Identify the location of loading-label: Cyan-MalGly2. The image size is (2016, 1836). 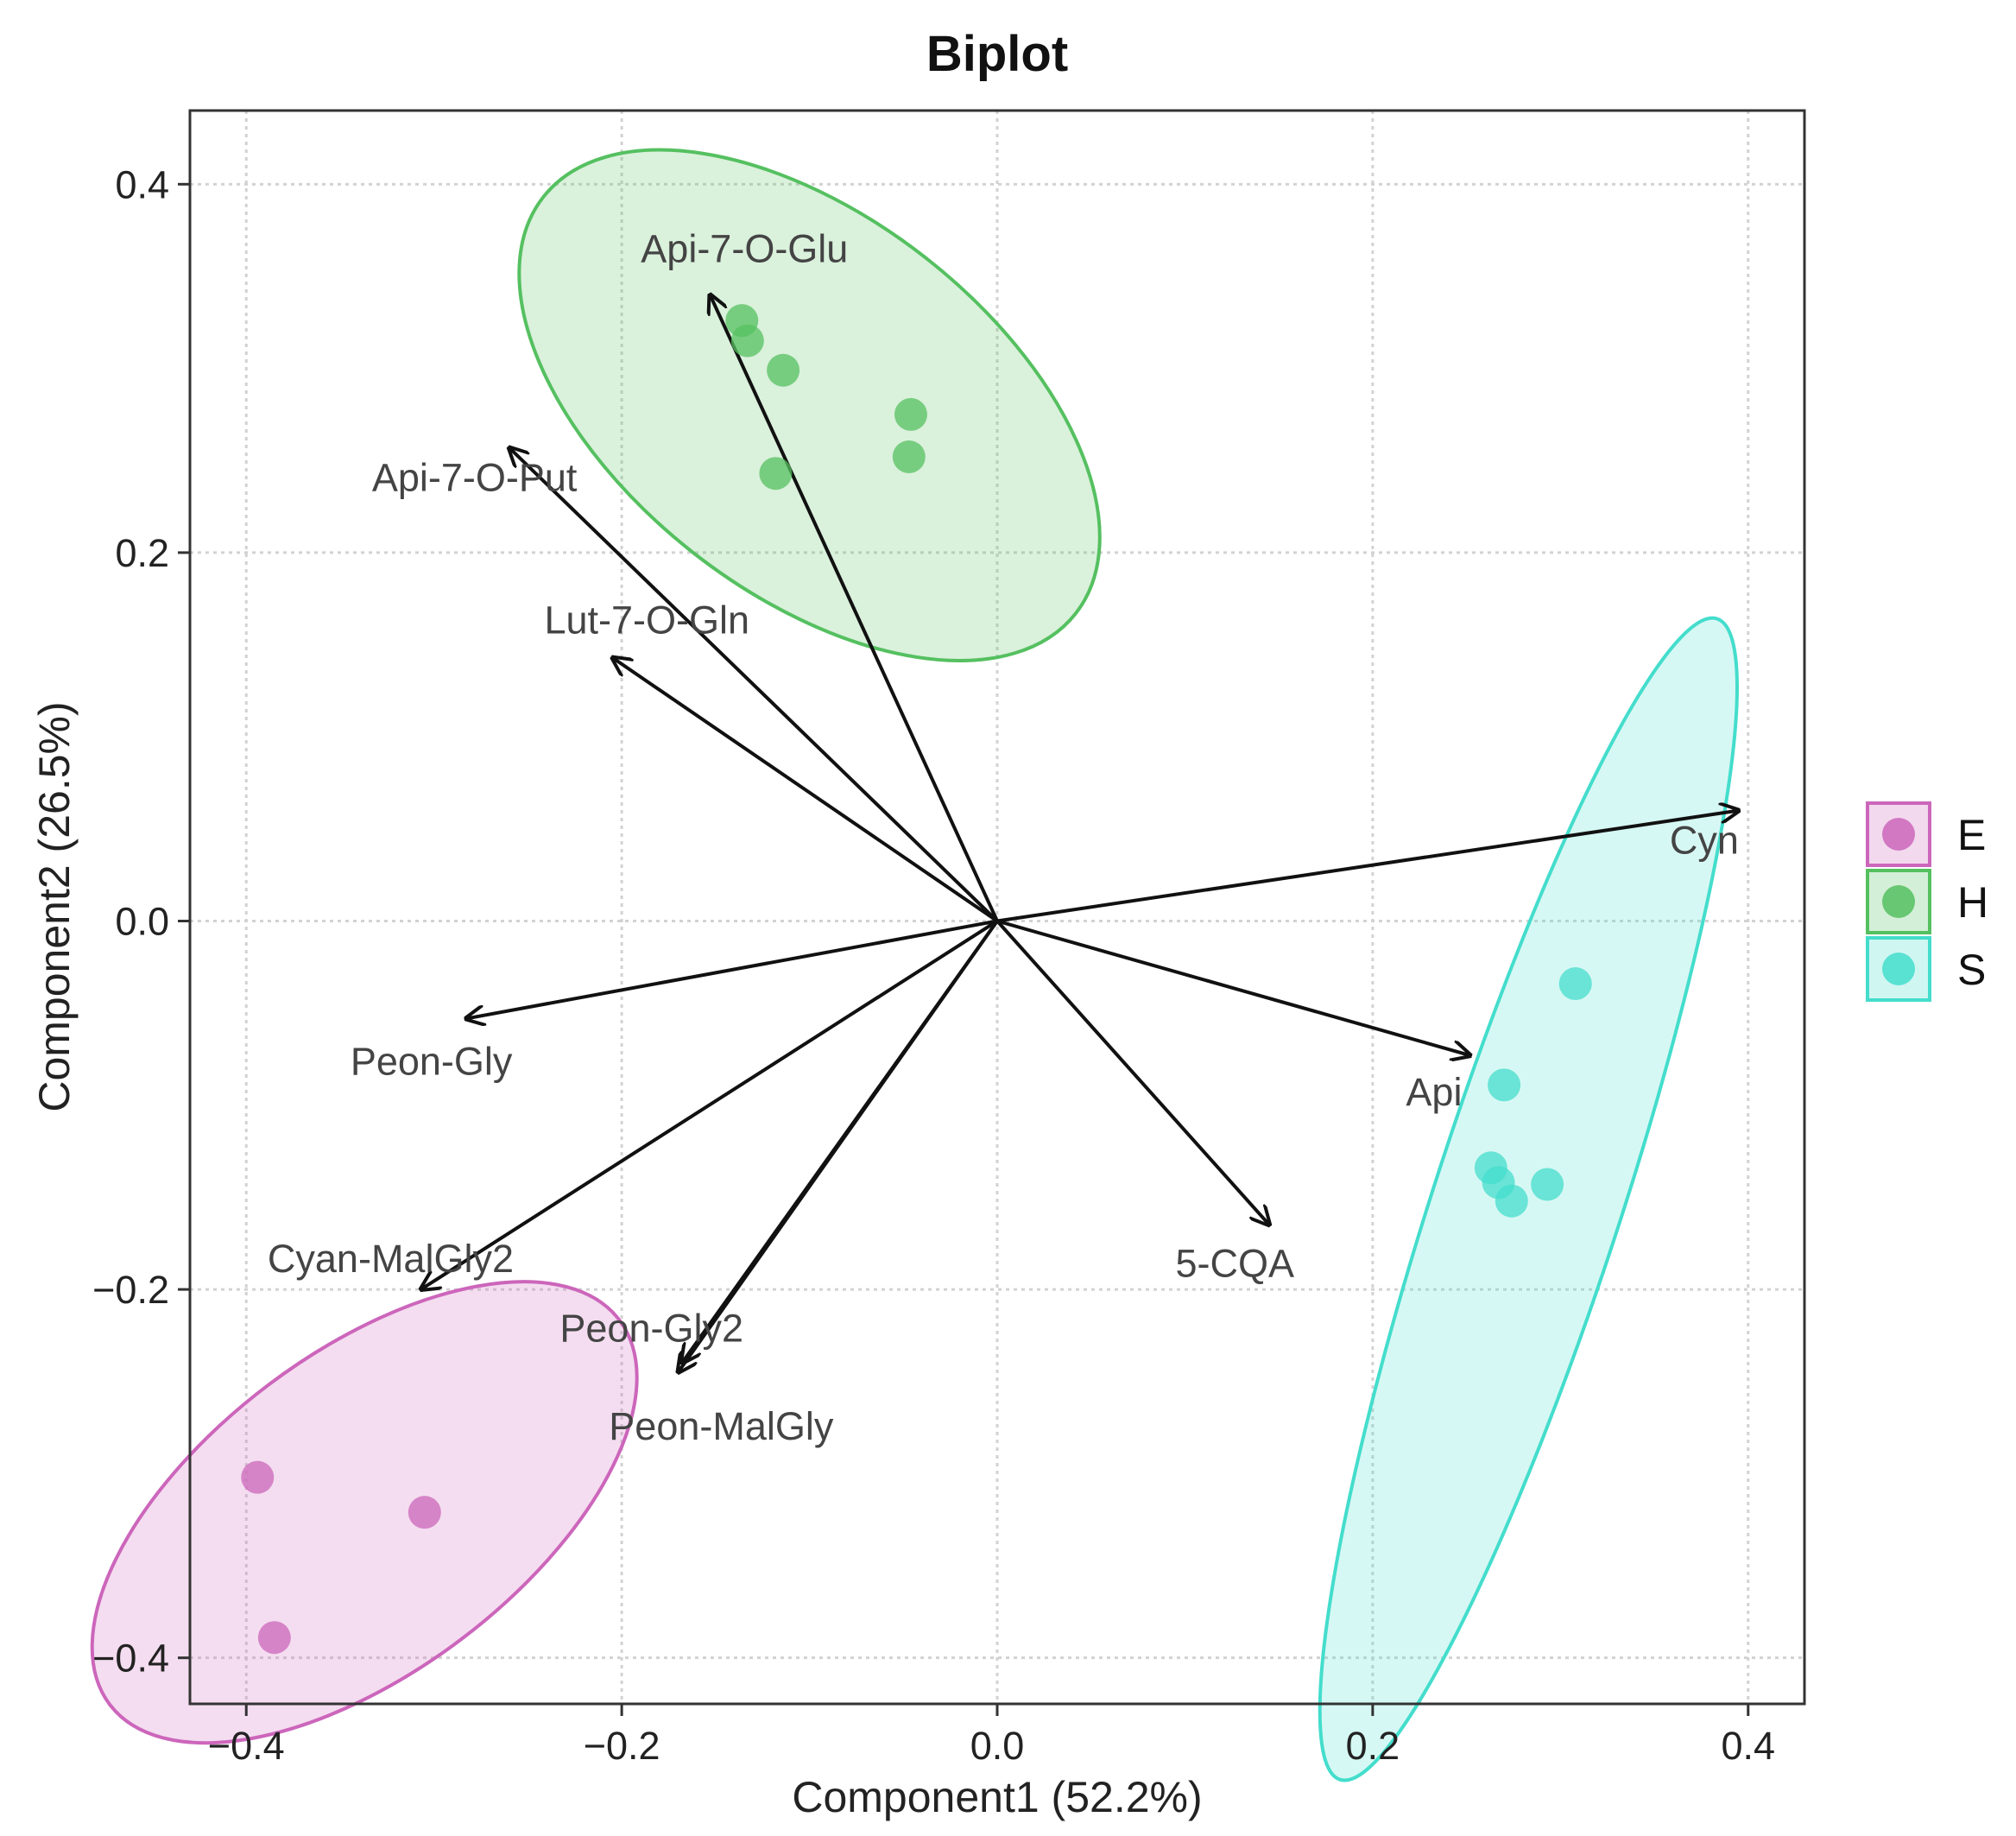
(391, 1259).